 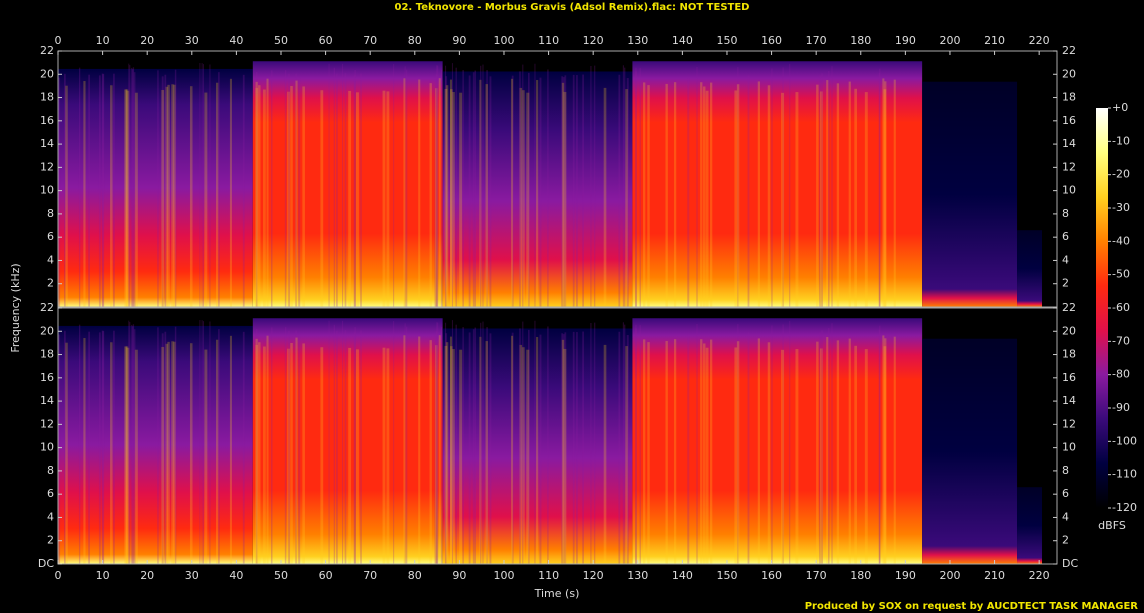 What do you see at coordinates (1102, 308) in the screenshot?
I see `colorbar` at bounding box center [1102, 308].